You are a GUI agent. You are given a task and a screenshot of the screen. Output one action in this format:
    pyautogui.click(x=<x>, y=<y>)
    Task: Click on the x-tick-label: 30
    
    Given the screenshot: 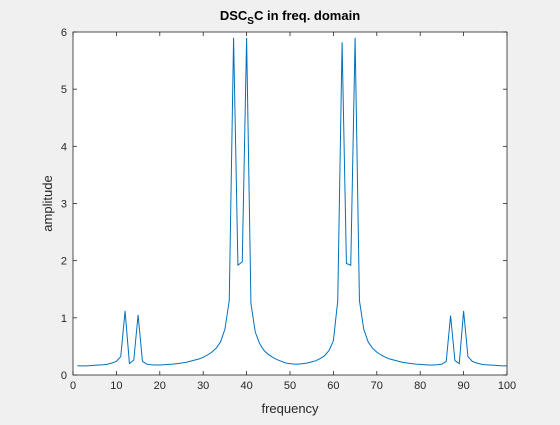 What is the action you would take?
    pyautogui.click(x=203, y=386)
    